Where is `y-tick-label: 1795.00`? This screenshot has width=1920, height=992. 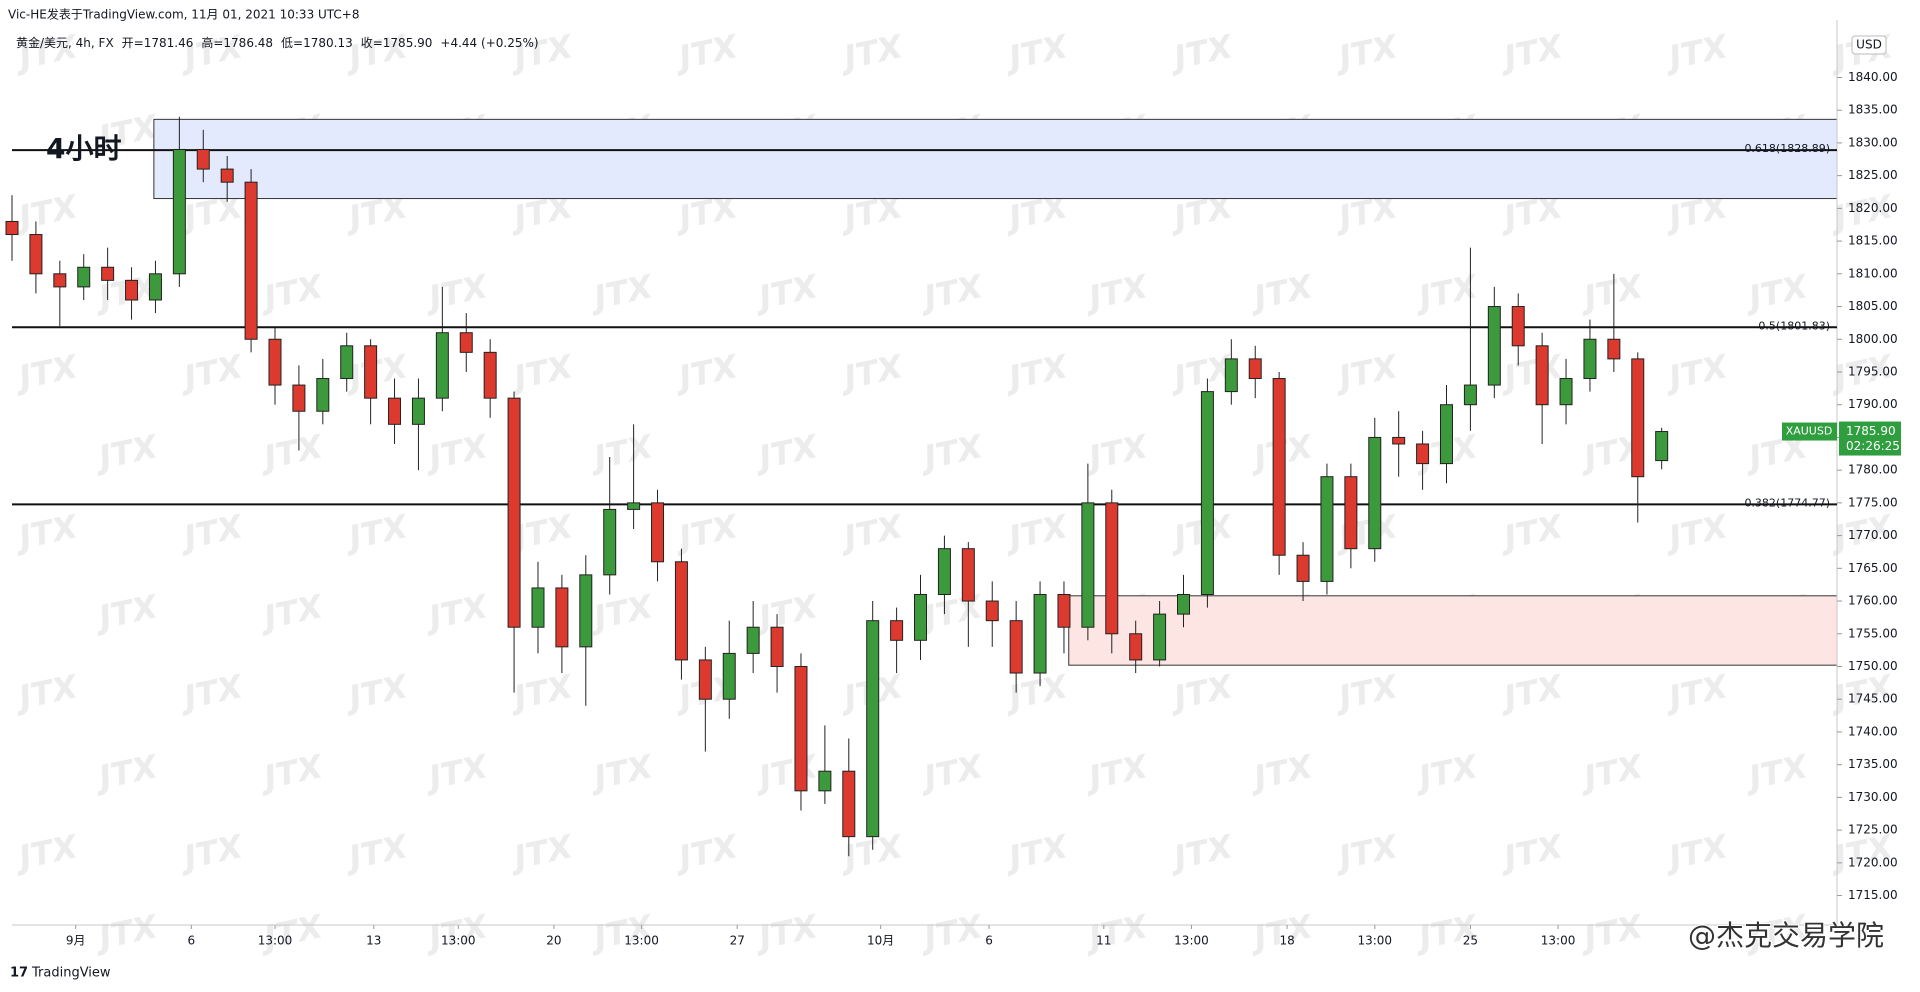 y-tick-label: 1795.00 is located at coordinates (1873, 371).